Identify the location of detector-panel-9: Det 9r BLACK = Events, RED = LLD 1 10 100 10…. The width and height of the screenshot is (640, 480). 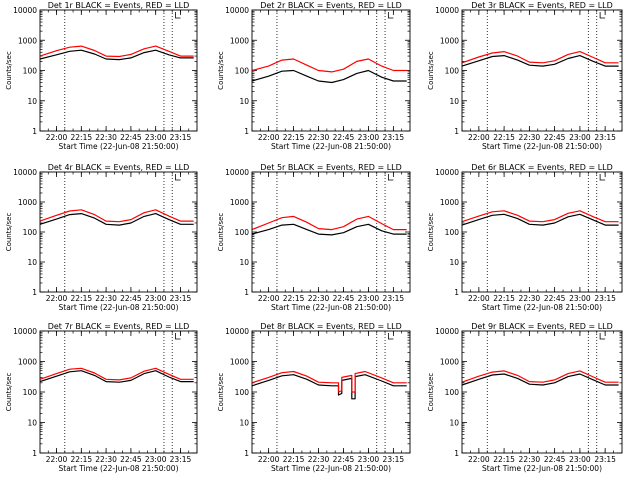
(525, 397).